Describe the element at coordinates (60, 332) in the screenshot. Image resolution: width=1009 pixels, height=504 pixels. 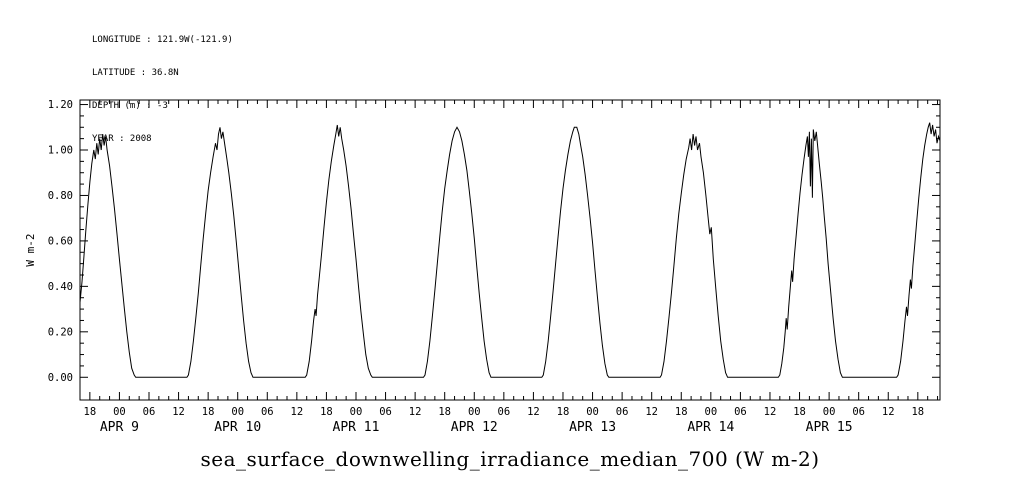
I see `svg-text: 0.20` at that location.